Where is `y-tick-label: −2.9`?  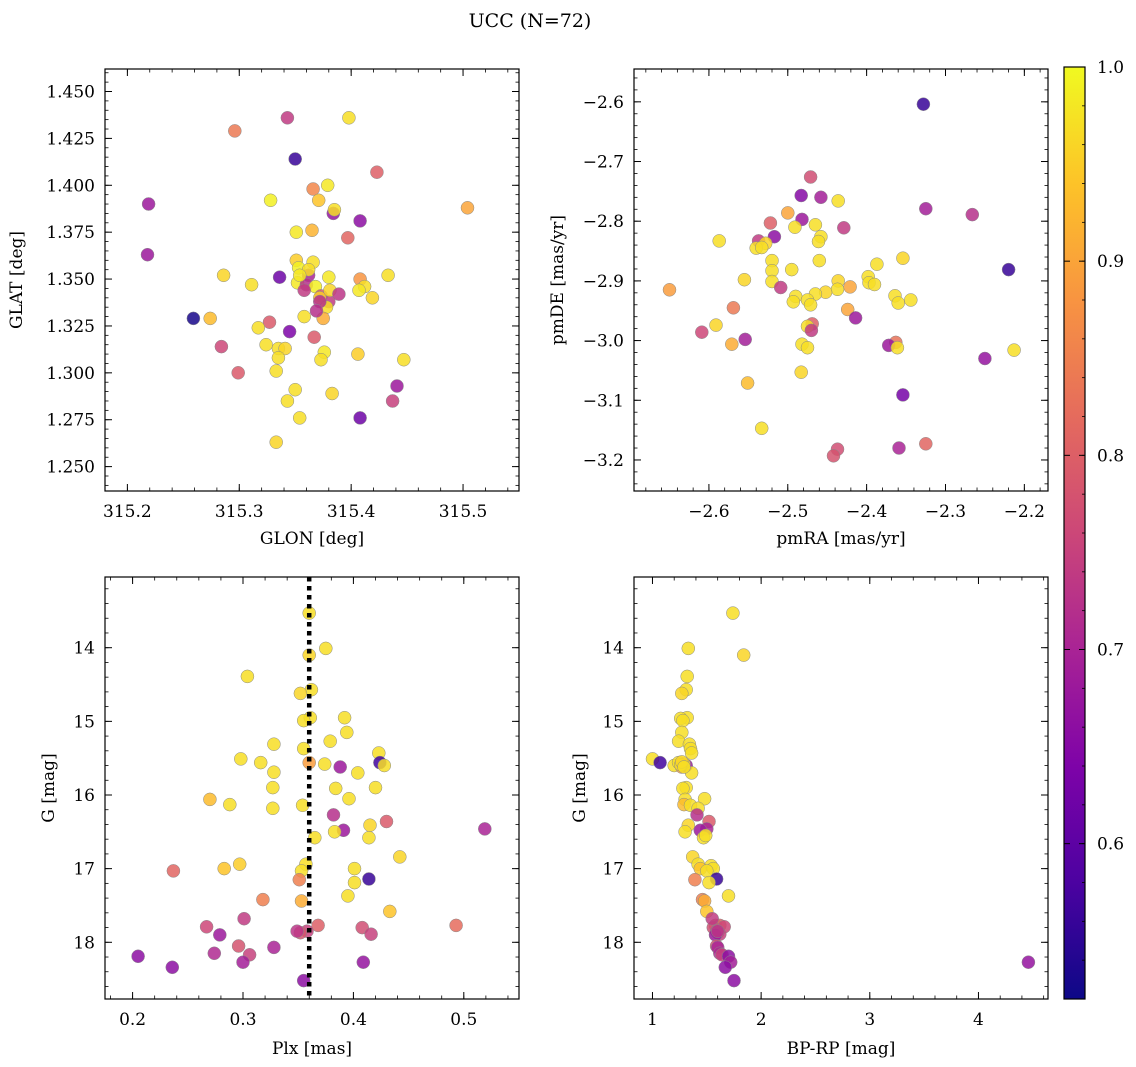
y-tick-label: −2.9 is located at coordinates (603, 282).